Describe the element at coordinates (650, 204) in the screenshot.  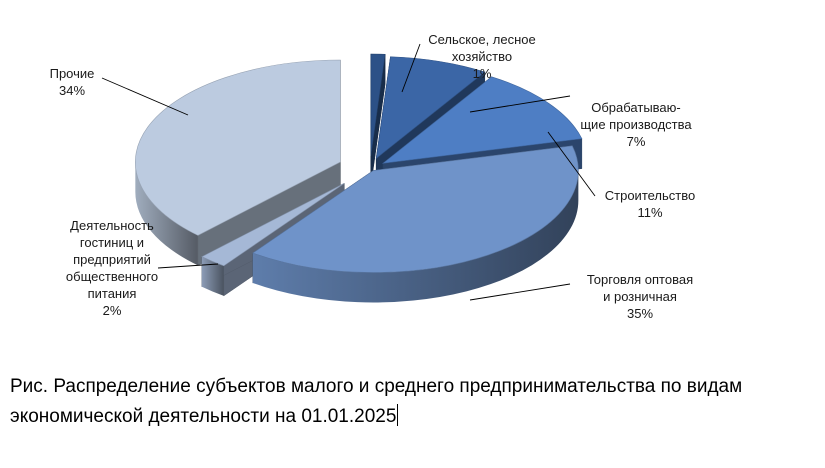
I see `data-label-3: Строительство 11%` at that location.